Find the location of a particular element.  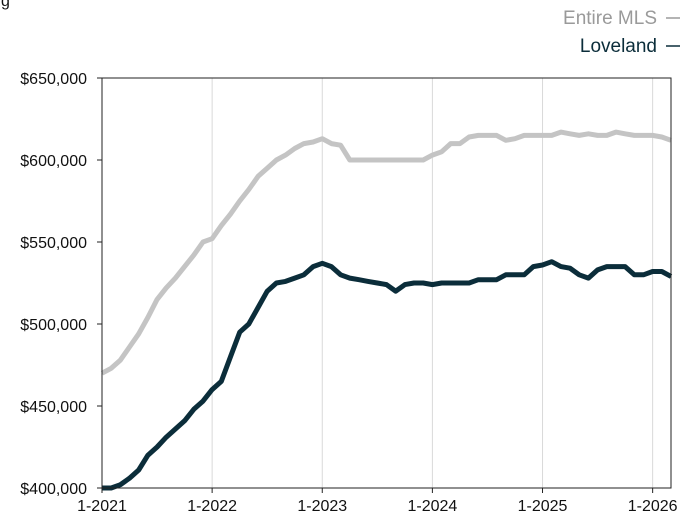

y-tick-label: $550,000 is located at coordinates (53, 243).